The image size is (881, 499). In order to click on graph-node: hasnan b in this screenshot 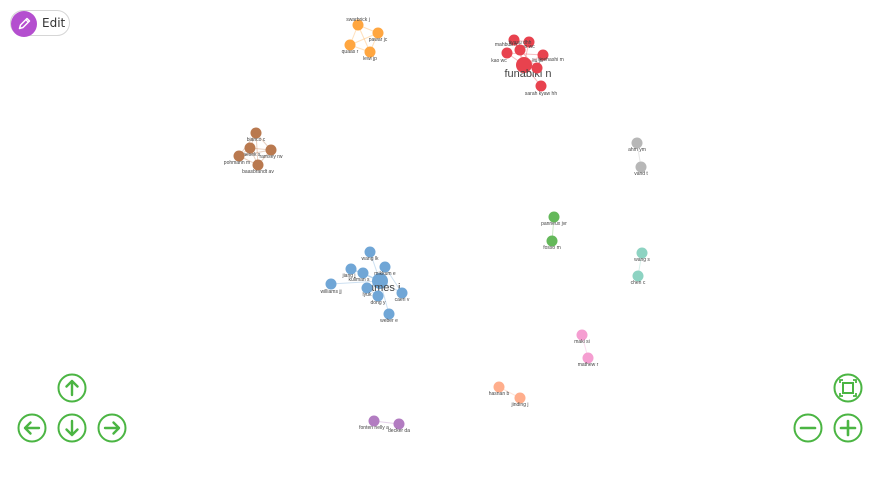, I will do `click(499, 389)`.